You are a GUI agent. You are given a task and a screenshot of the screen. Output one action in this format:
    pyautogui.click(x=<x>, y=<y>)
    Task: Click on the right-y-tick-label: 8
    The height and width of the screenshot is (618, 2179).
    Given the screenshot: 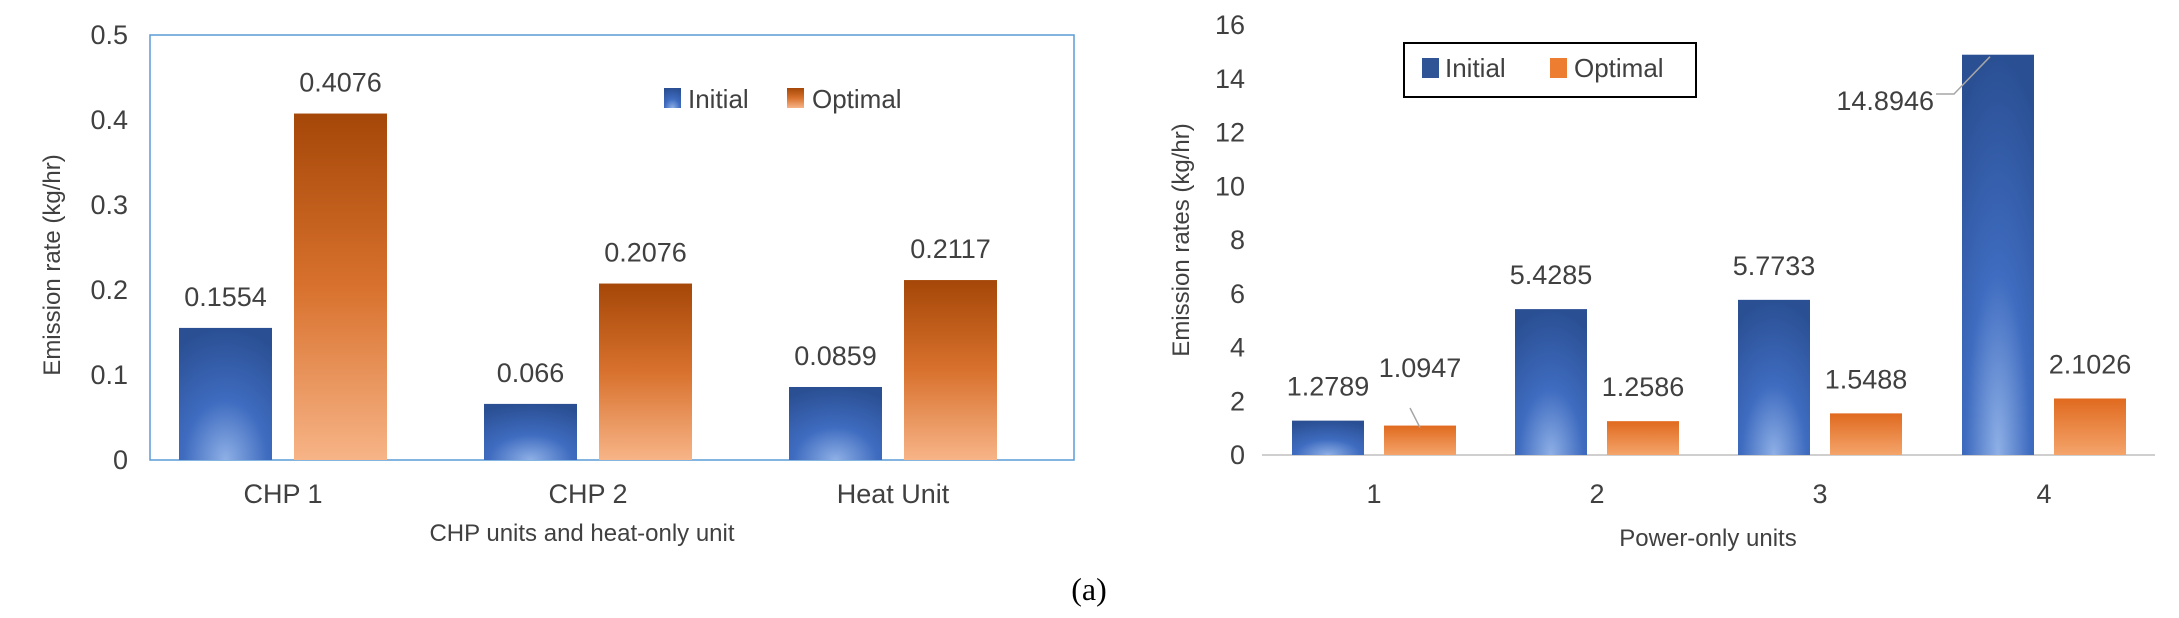 What is the action you would take?
    pyautogui.click(x=1237, y=240)
    